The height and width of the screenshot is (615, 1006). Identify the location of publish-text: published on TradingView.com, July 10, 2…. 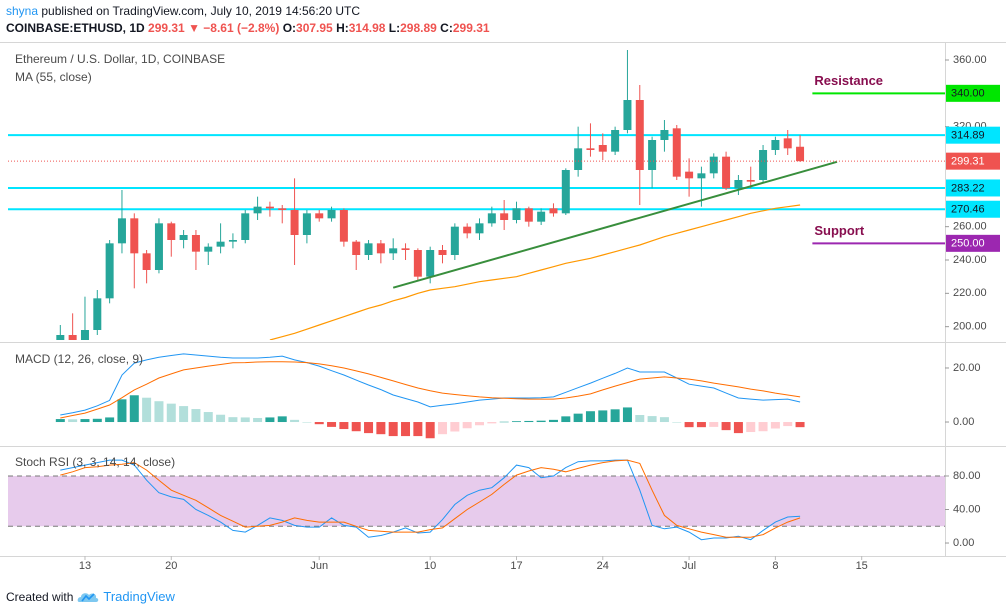
(201, 11).